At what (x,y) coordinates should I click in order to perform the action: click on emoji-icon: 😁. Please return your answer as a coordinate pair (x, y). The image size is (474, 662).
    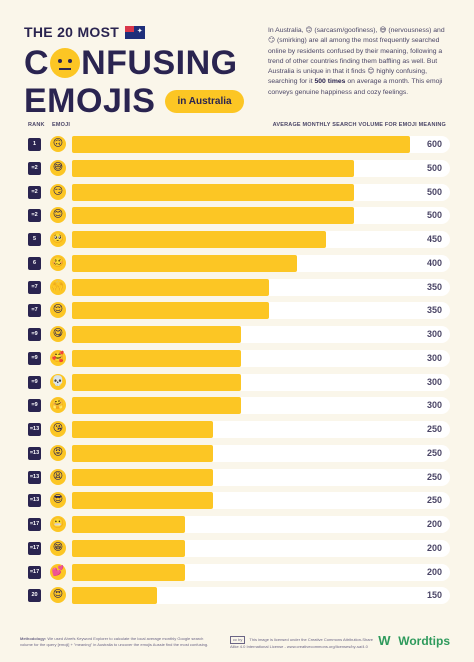
    Looking at the image, I should click on (58, 547).